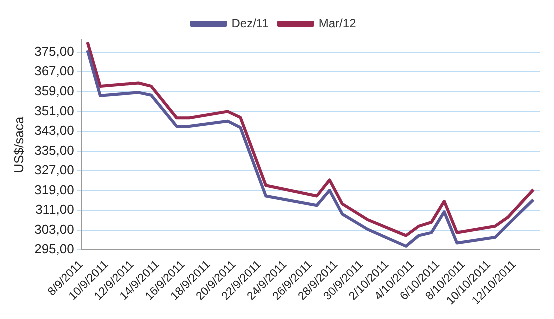 This screenshot has width=554, height=319. What do you see at coordinates (54, 90) in the screenshot?
I see `y-tick-label: 359,00` at bounding box center [54, 90].